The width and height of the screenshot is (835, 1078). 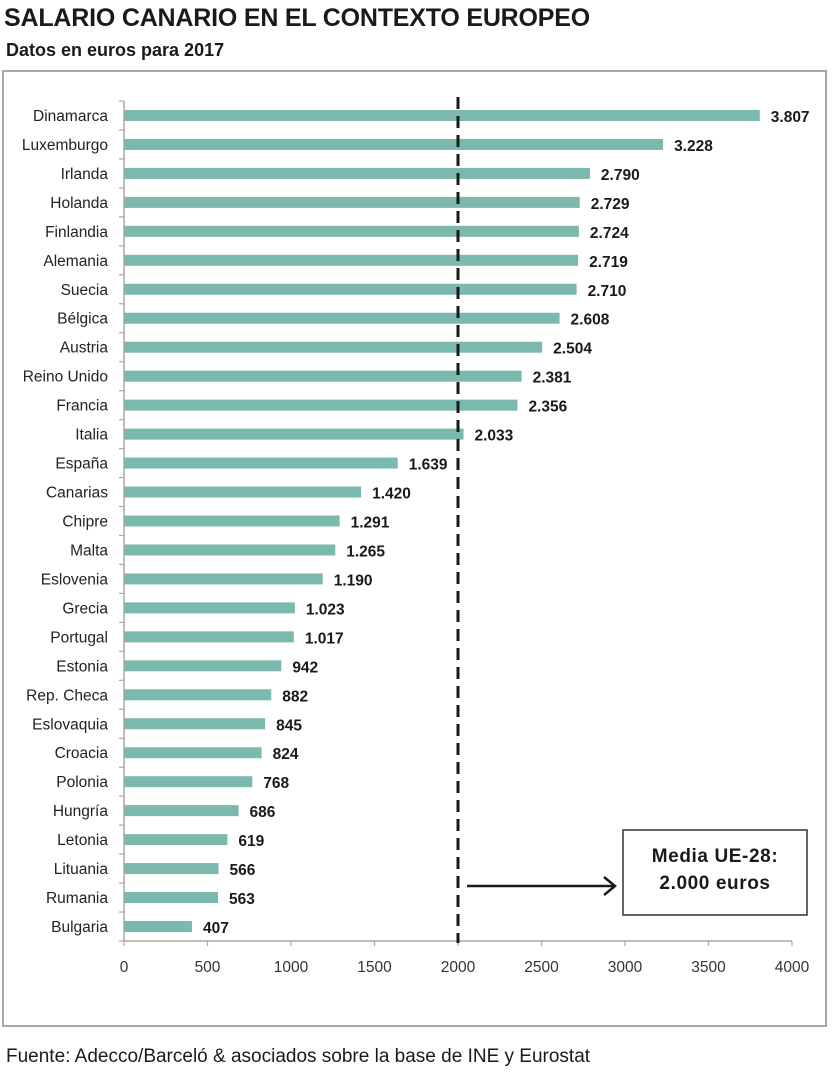 I want to click on category-label: Reino Unido, so click(x=65, y=377).